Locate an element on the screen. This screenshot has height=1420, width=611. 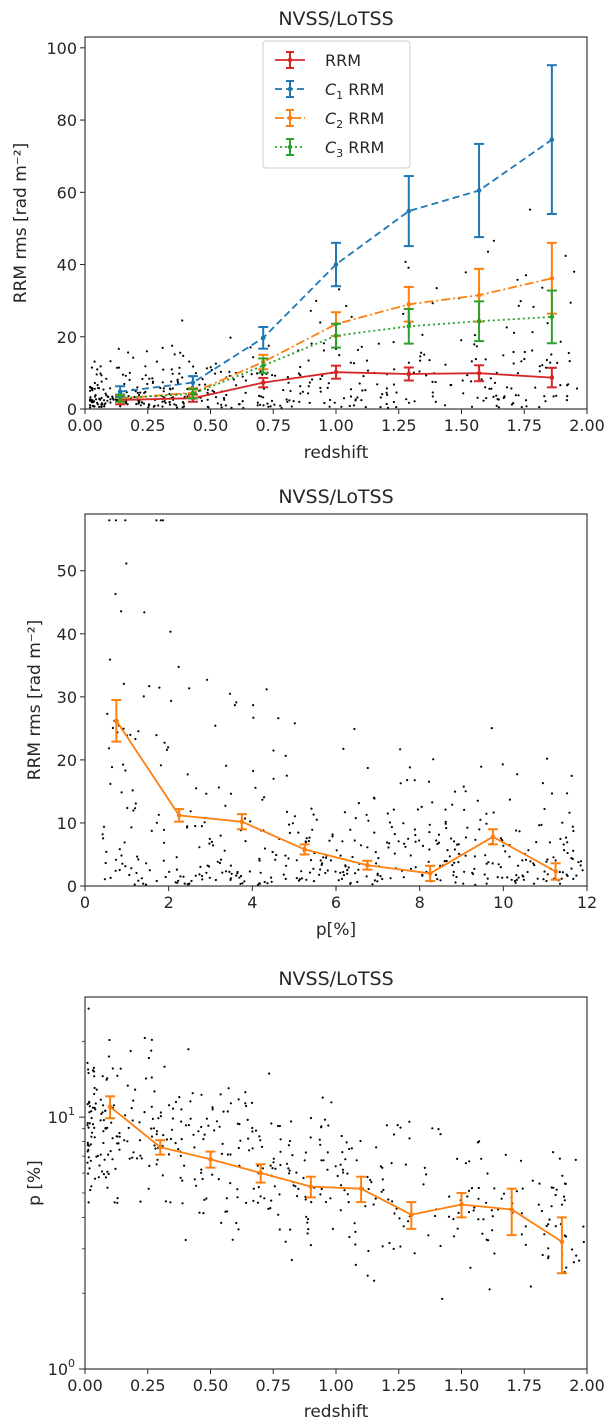
panel-1-y-ticks: 0 20 40 60 80 100 is located at coordinates (65, 229).